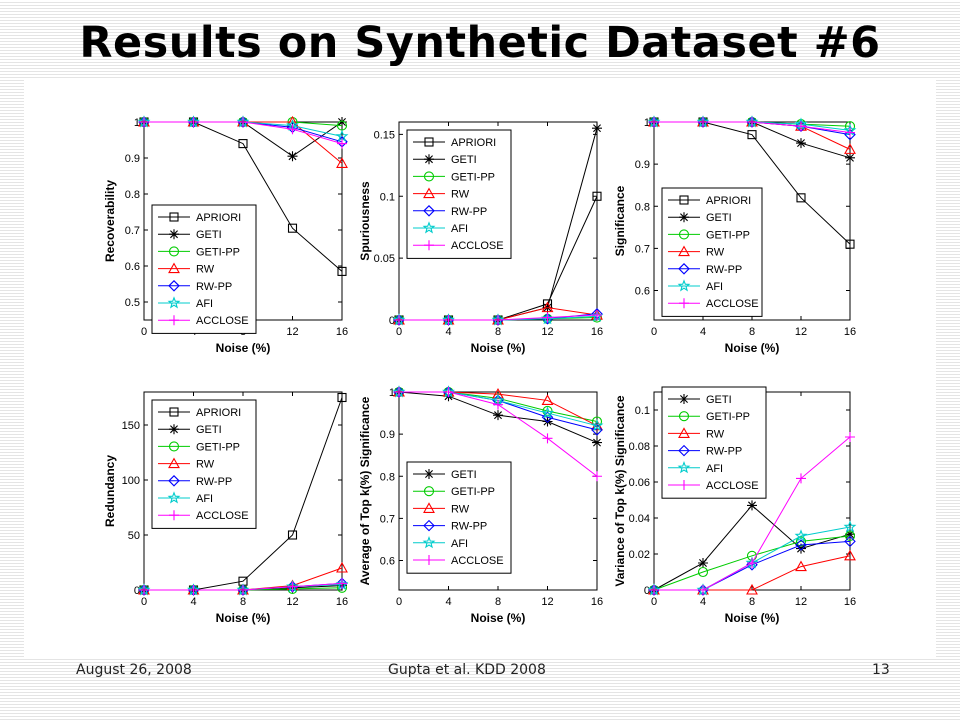 The width and height of the screenshot is (960, 720). Describe the element at coordinates (132, 195) in the screenshot. I see `y-tick-label: 0.8` at that location.